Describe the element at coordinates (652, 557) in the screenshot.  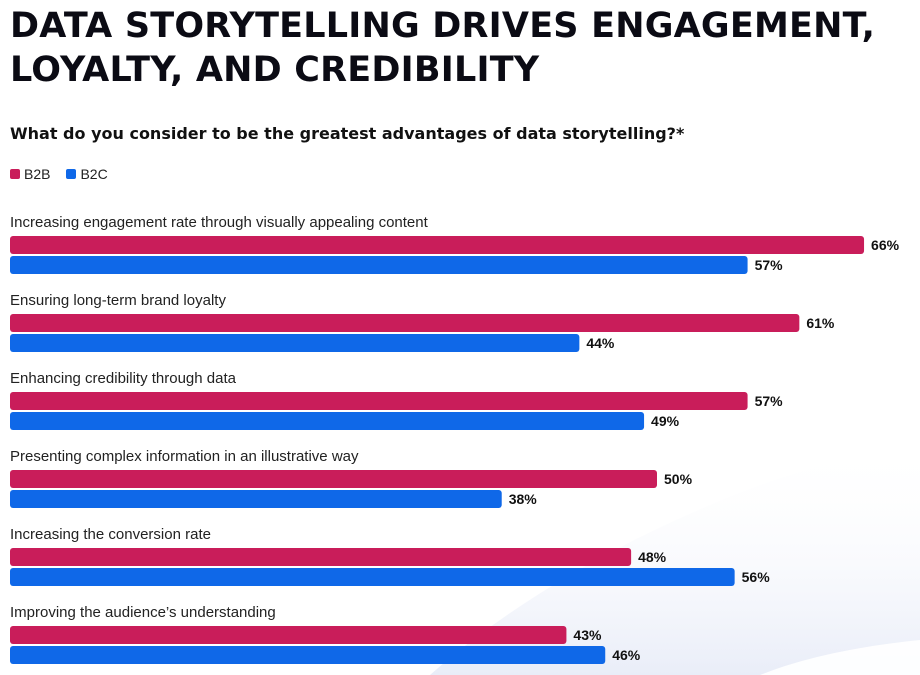
I see `value-label-b2b: 48%` at that location.